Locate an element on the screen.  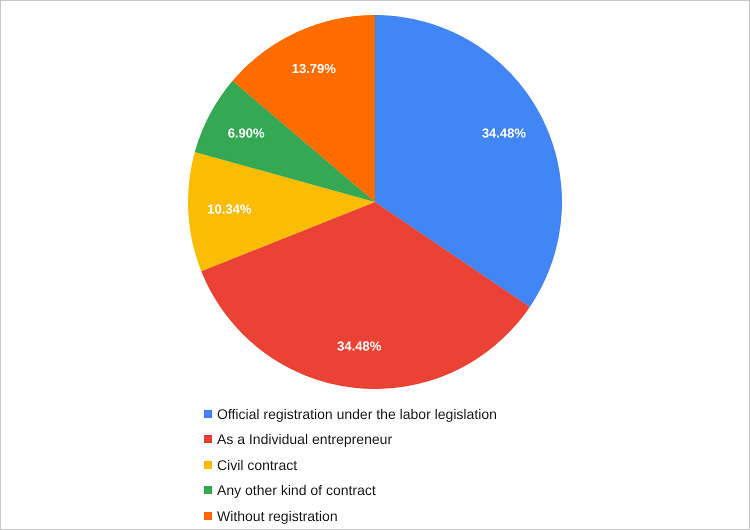
legend-label: Civil contract is located at coordinates (257, 464).